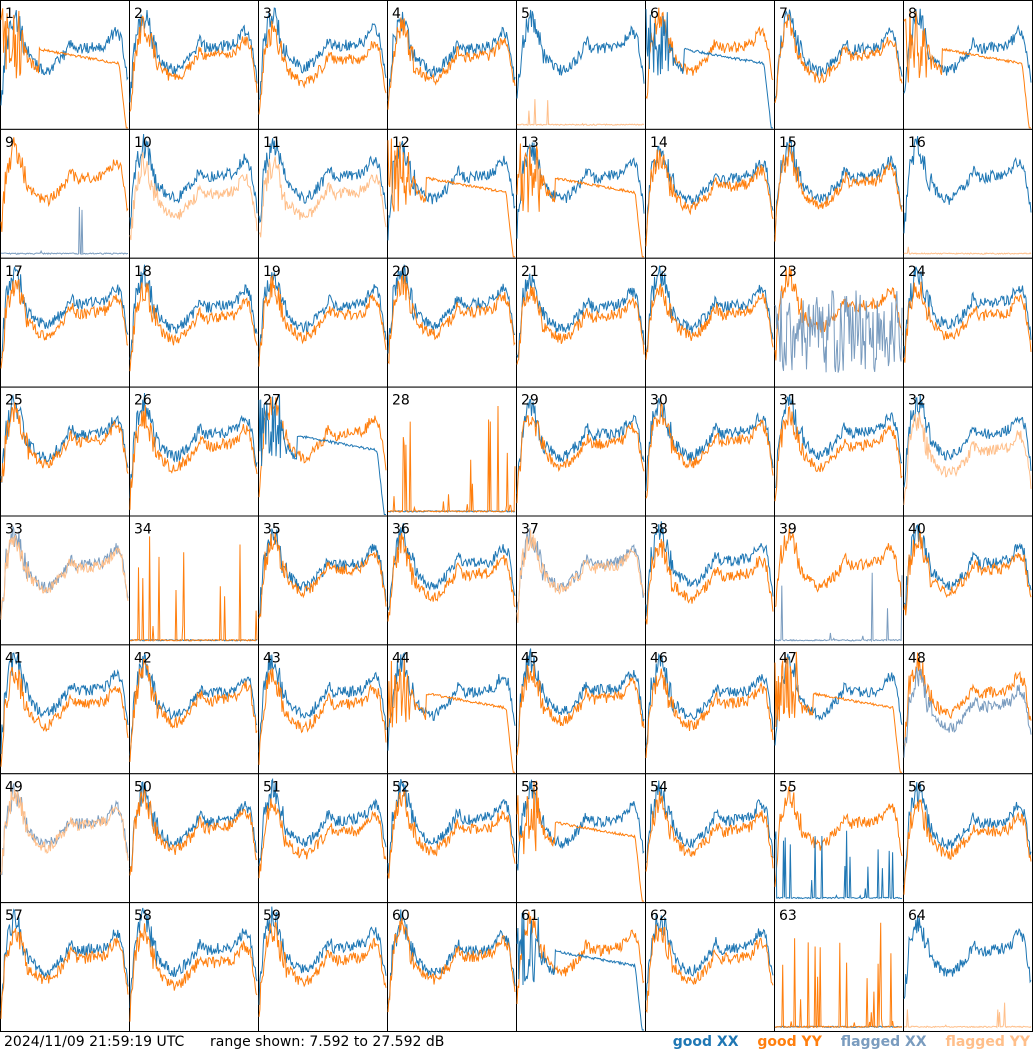 This screenshot has width=1033, height=1053. What do you see at coordinates (65, 967) in the screenshot?
I see `panel-57: 57` at bounding box center [65, 967].